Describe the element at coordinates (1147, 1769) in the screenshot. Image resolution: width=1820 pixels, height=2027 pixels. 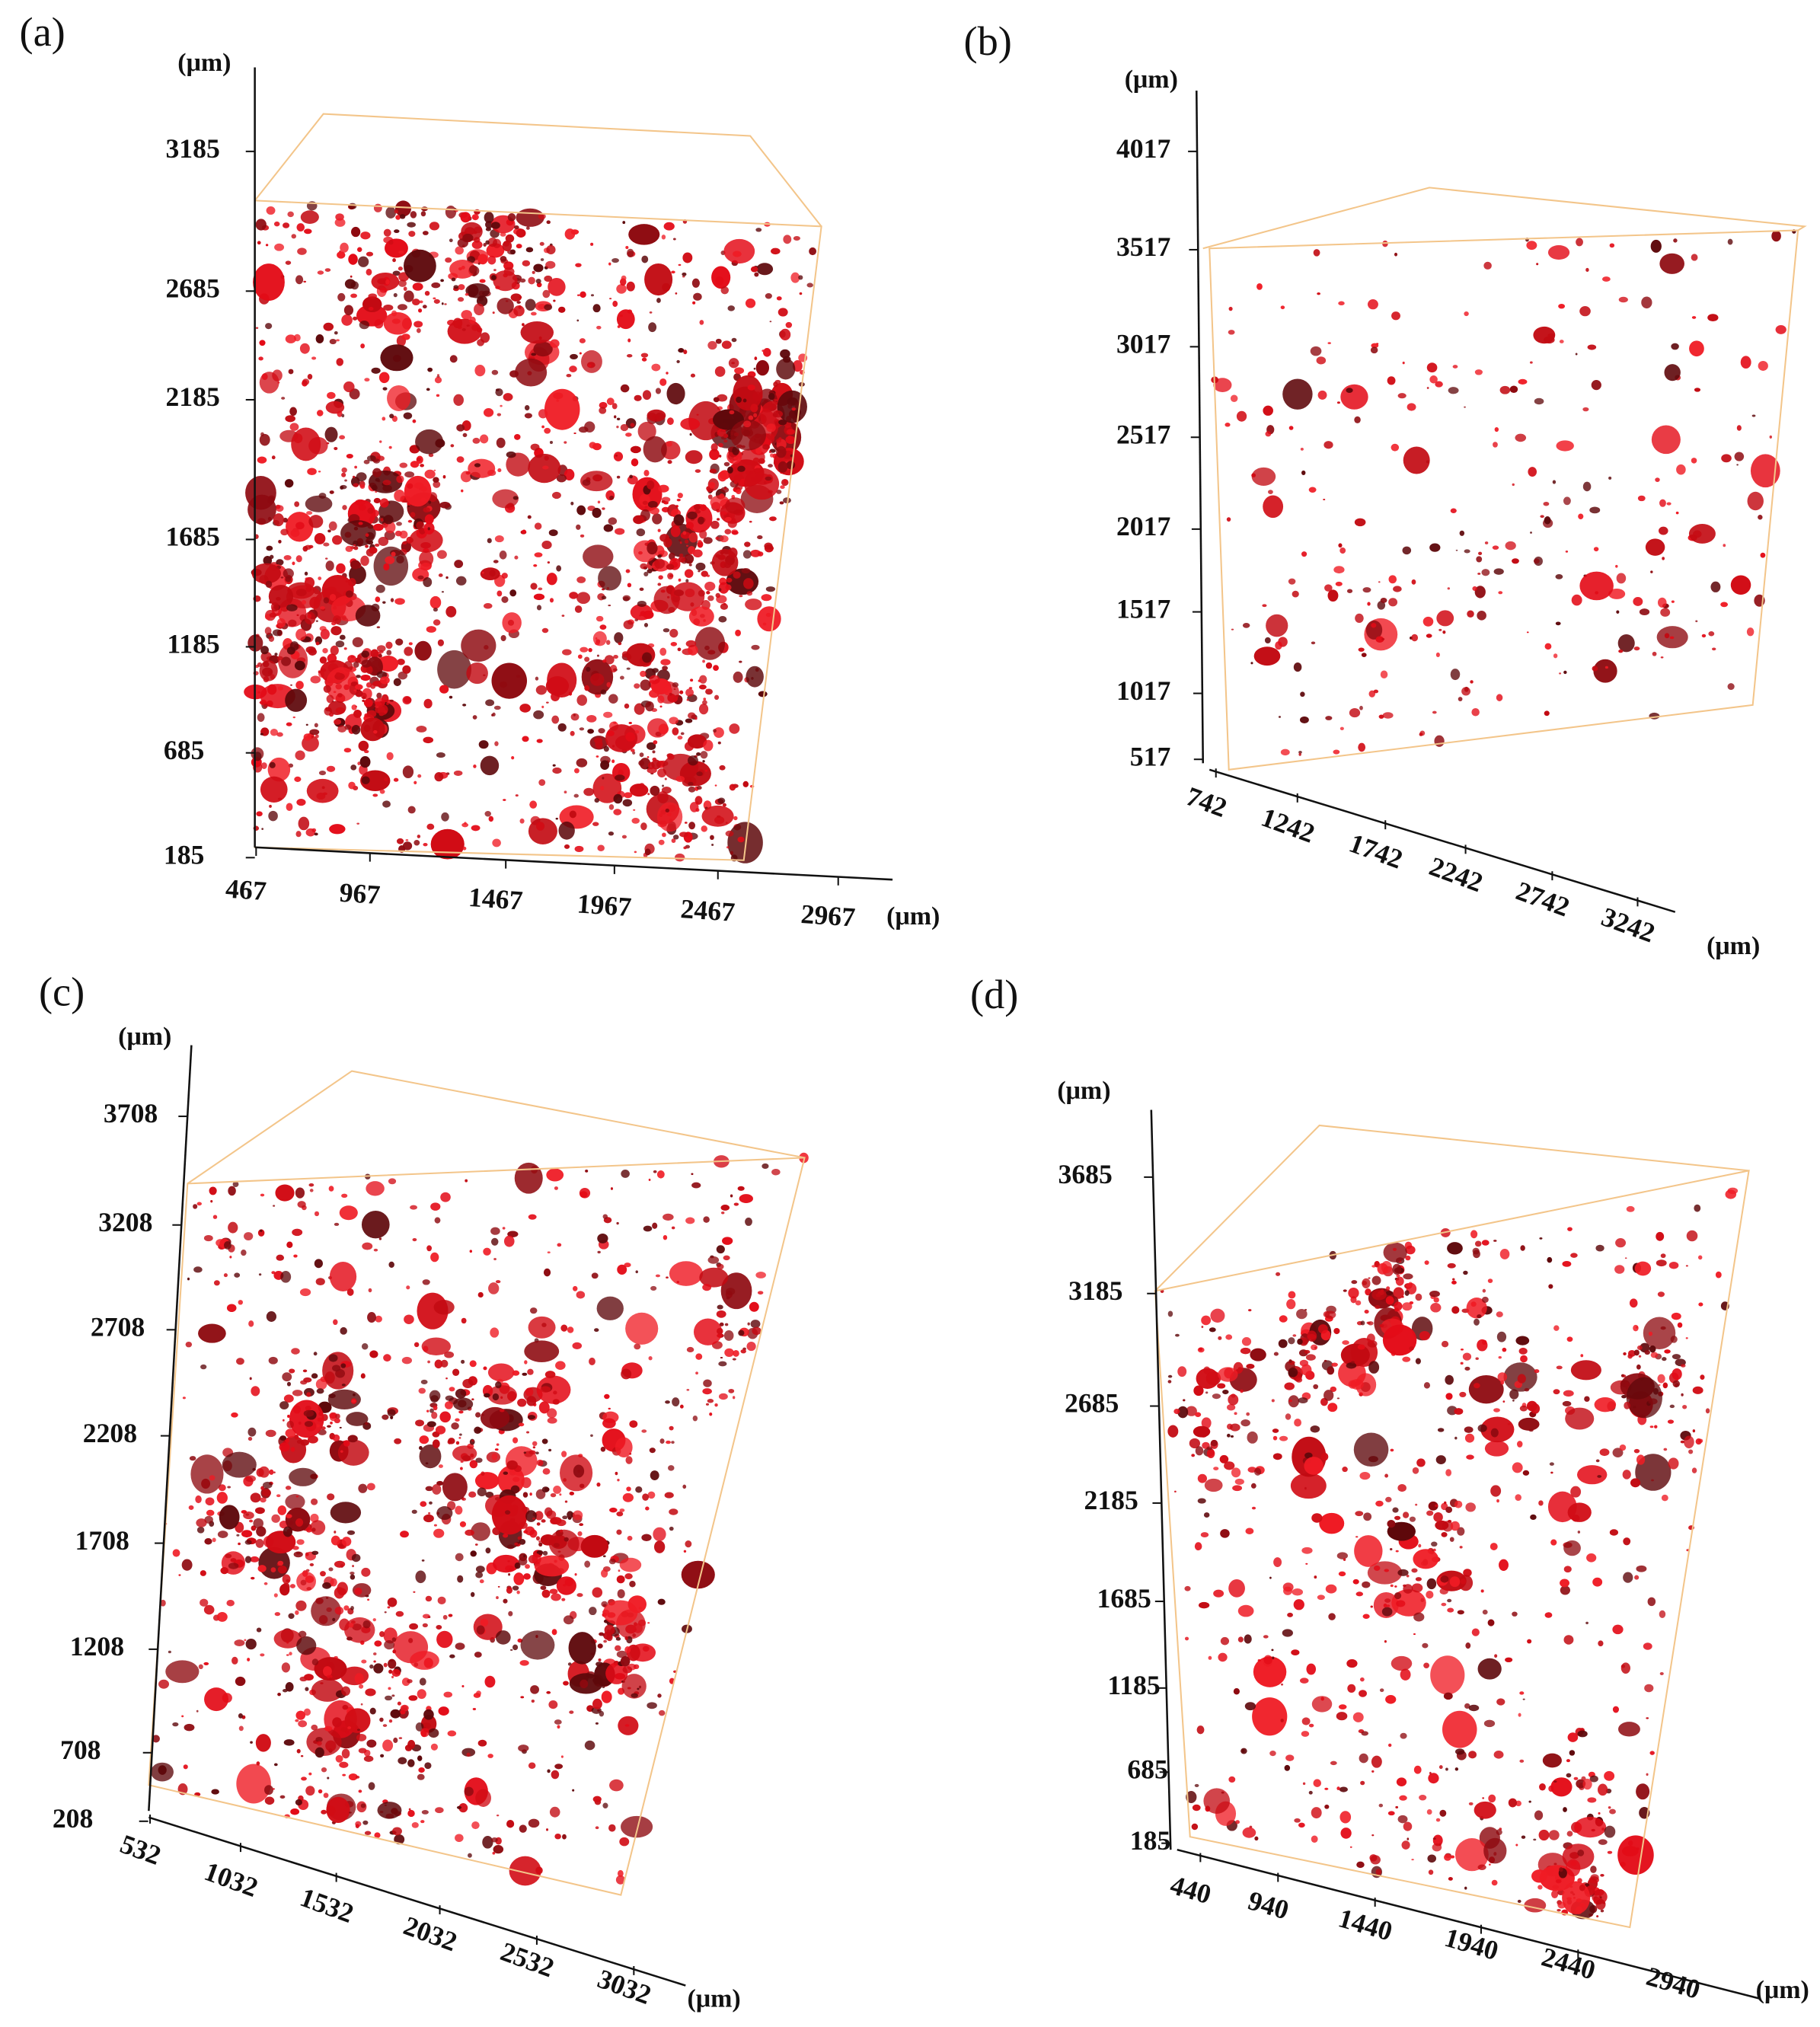
I see `y-tick-label: 685` at that location.